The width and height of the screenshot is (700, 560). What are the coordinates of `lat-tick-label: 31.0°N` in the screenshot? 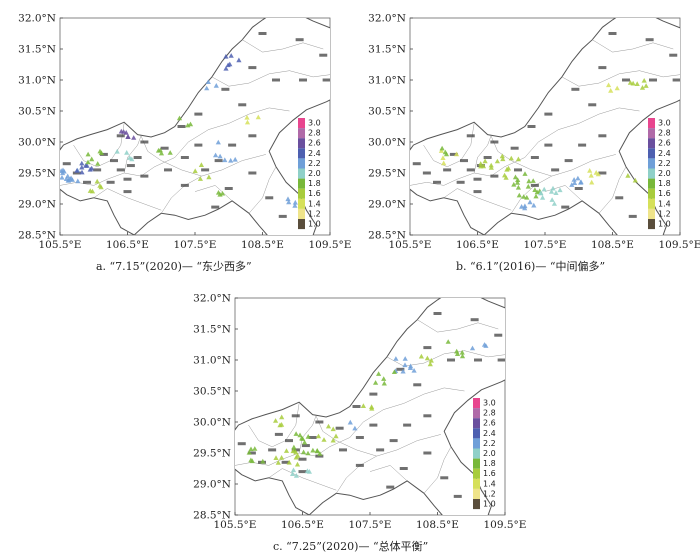 It's located at (212, 361).